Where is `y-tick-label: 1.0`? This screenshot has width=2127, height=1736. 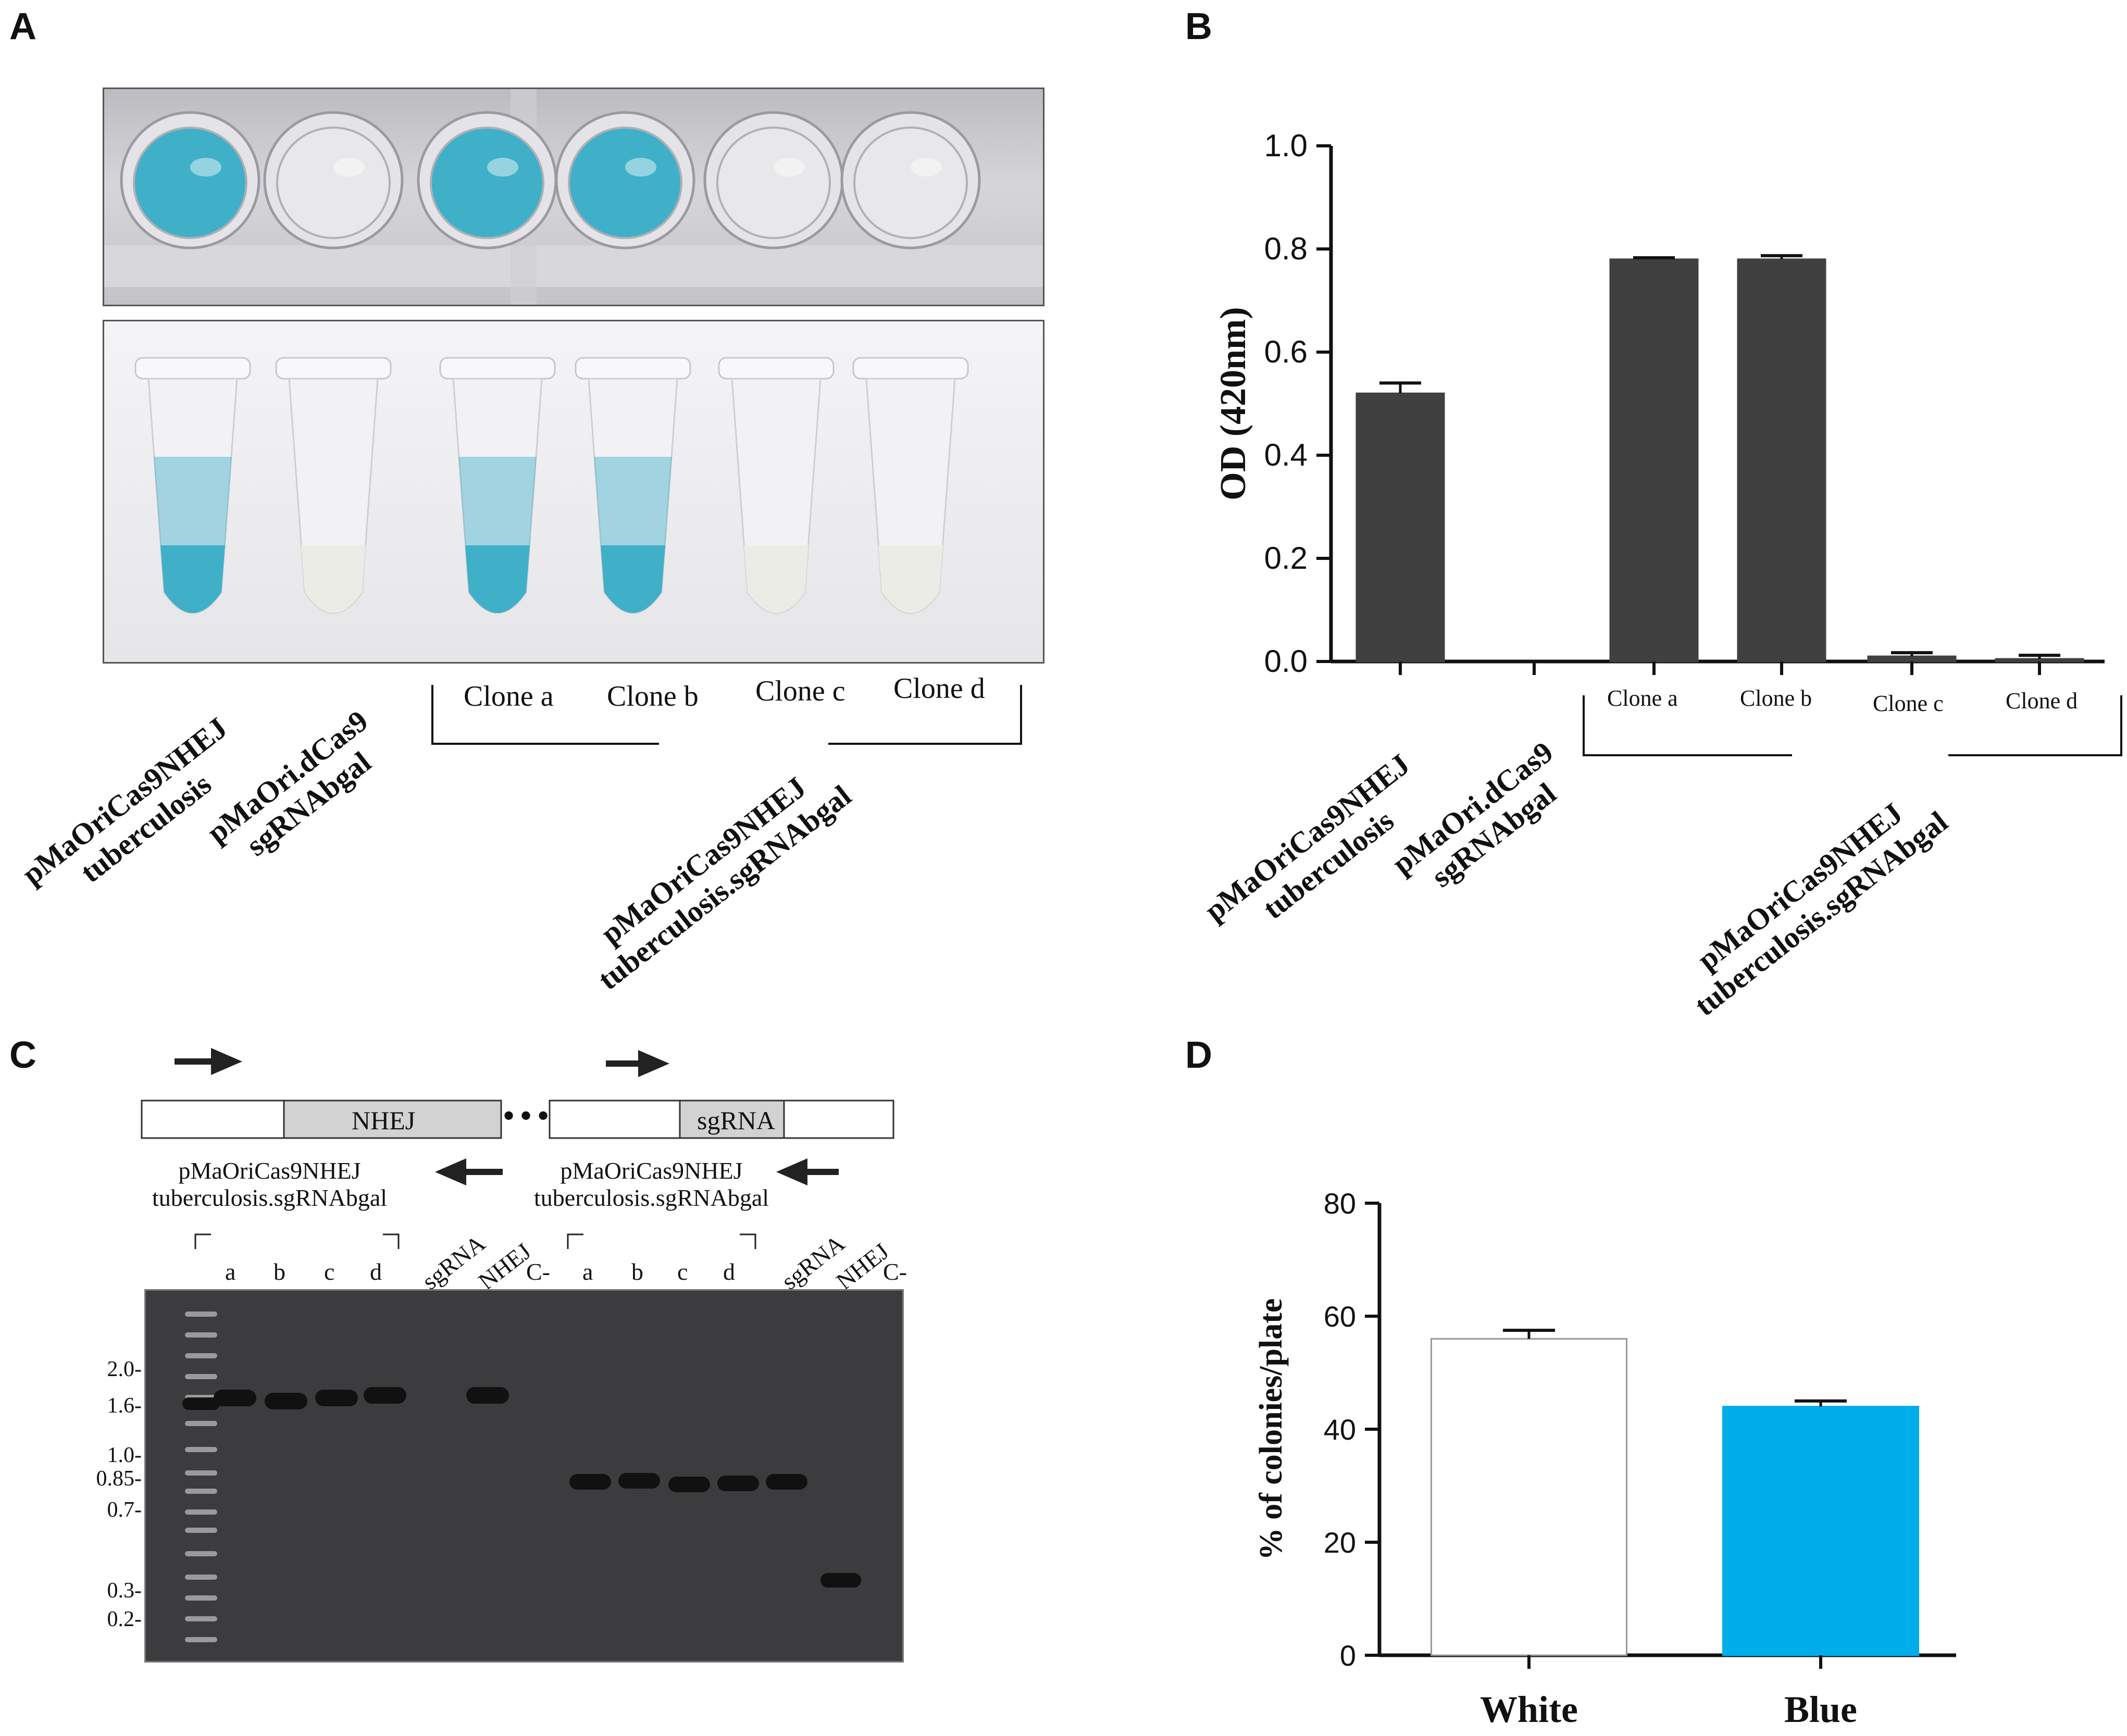
y-tick-label: 1.0 is located at coordinates (1286, 146).